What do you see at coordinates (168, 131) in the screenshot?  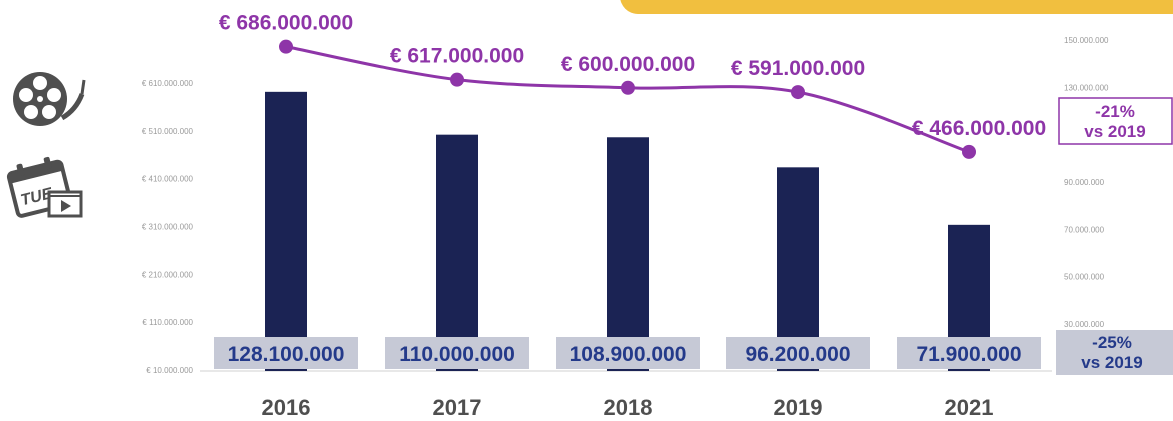 I see `left-axis-tick-label: € 510.000.000` at bounding box center [168, 131].